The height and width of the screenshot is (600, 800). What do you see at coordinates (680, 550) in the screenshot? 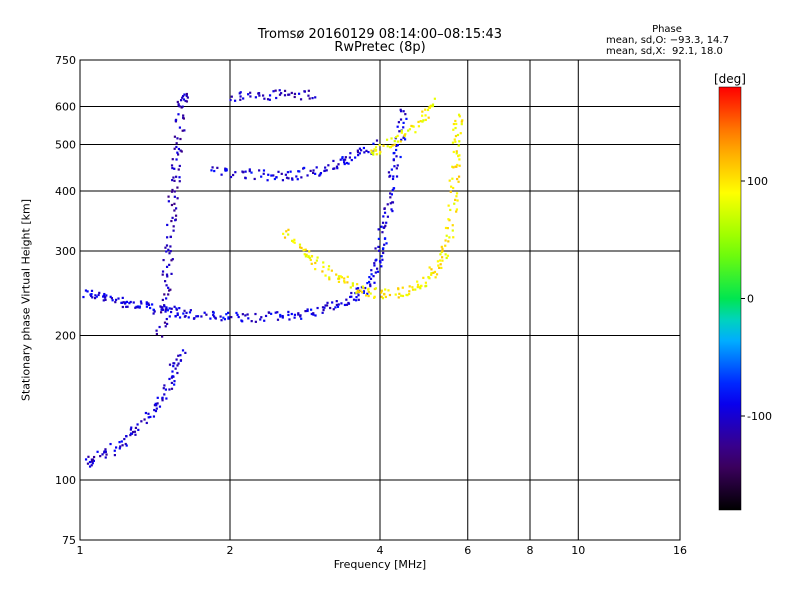
I see `x-tick-label-16: 16` at bounding box center [680, 550].